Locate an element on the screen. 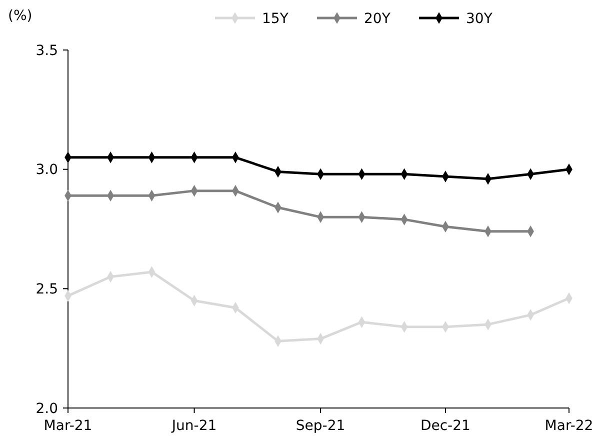  y-tick-label: 2.5 is located at coordinates (47, 290).